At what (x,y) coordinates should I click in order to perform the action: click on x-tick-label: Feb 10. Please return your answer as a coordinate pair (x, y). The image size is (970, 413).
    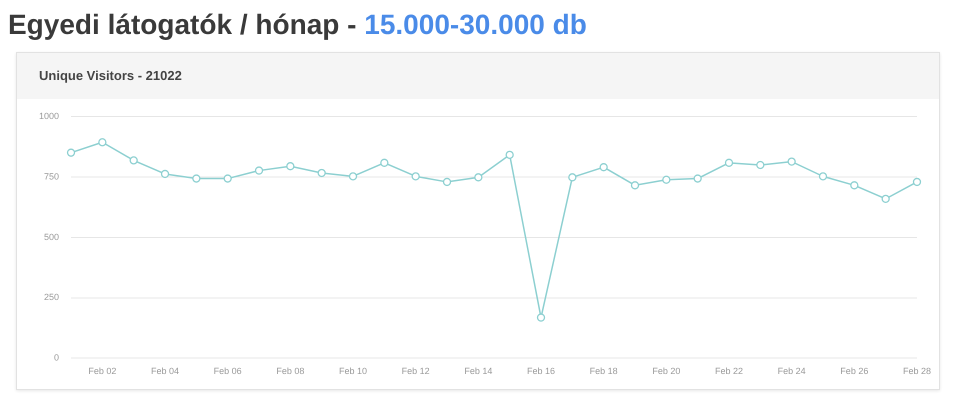
    Looking at the image, I should click on (353, 371).